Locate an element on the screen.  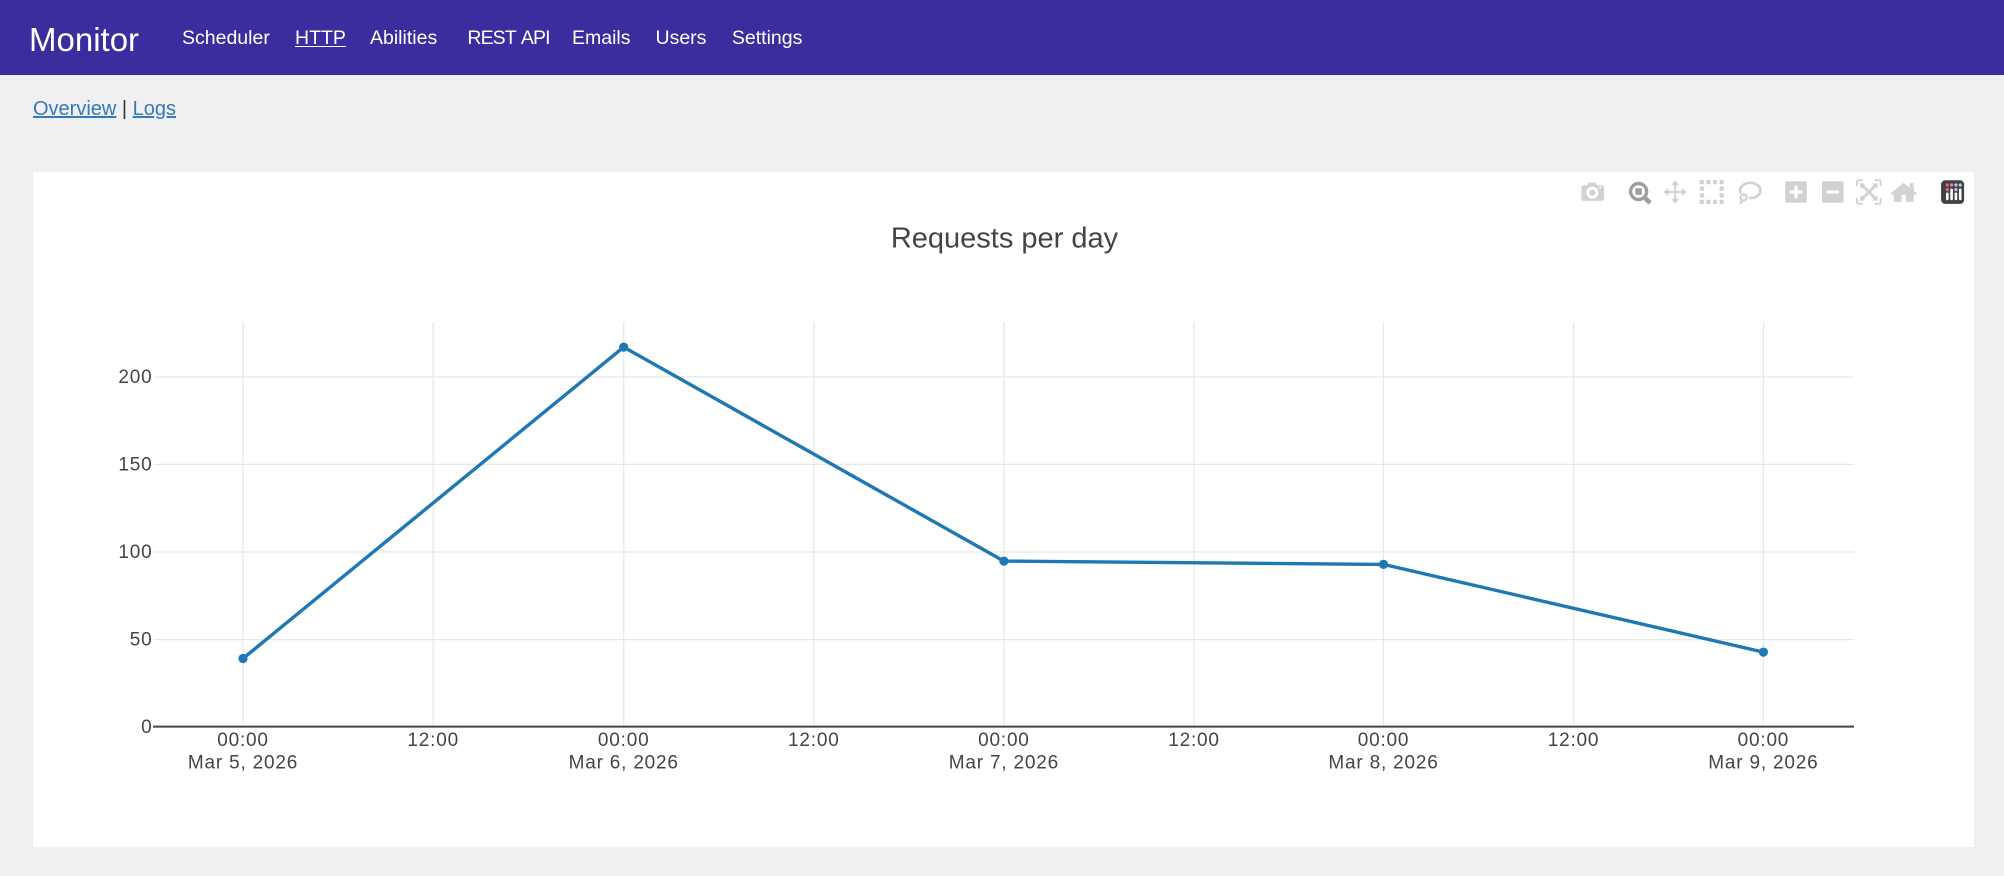
svg-text: 100 is located at coordinates (135, 552).